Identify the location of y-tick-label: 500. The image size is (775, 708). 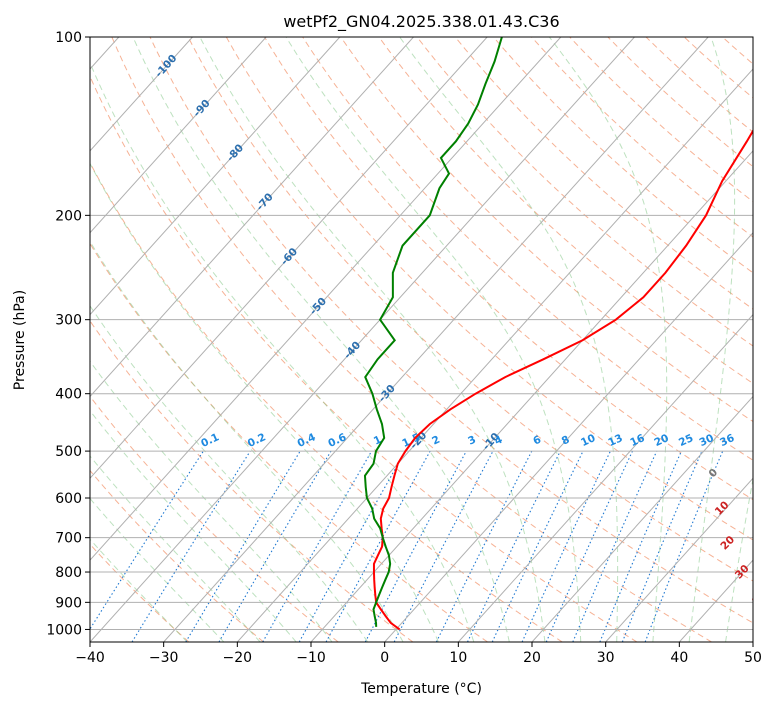
(68, 452).